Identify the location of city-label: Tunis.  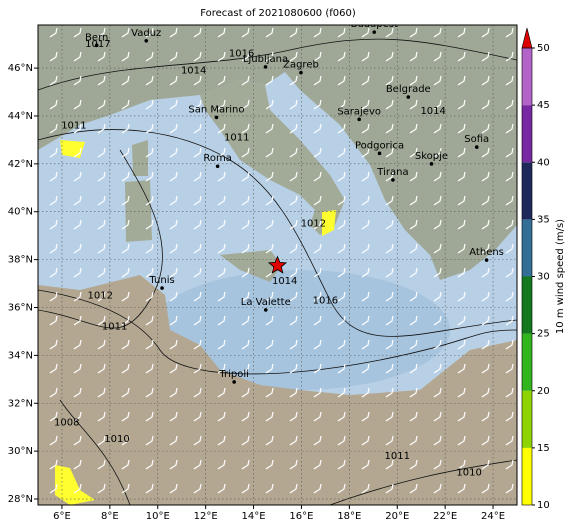
(161, 280).